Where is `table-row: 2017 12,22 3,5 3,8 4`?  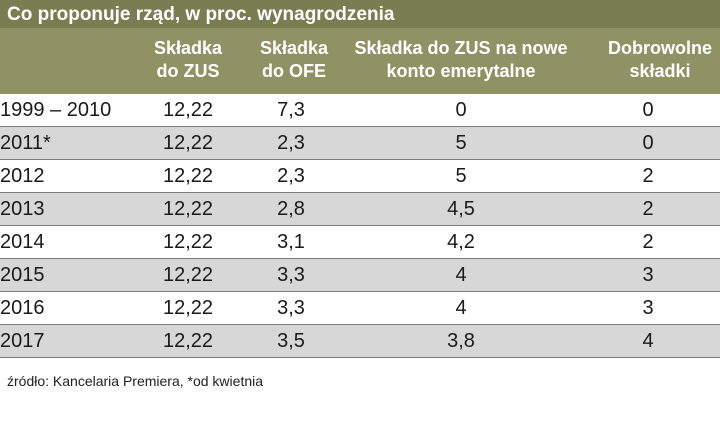
table-row: 2017 12,22 3,5 3,8 4 is located at coordinates (360, 341).